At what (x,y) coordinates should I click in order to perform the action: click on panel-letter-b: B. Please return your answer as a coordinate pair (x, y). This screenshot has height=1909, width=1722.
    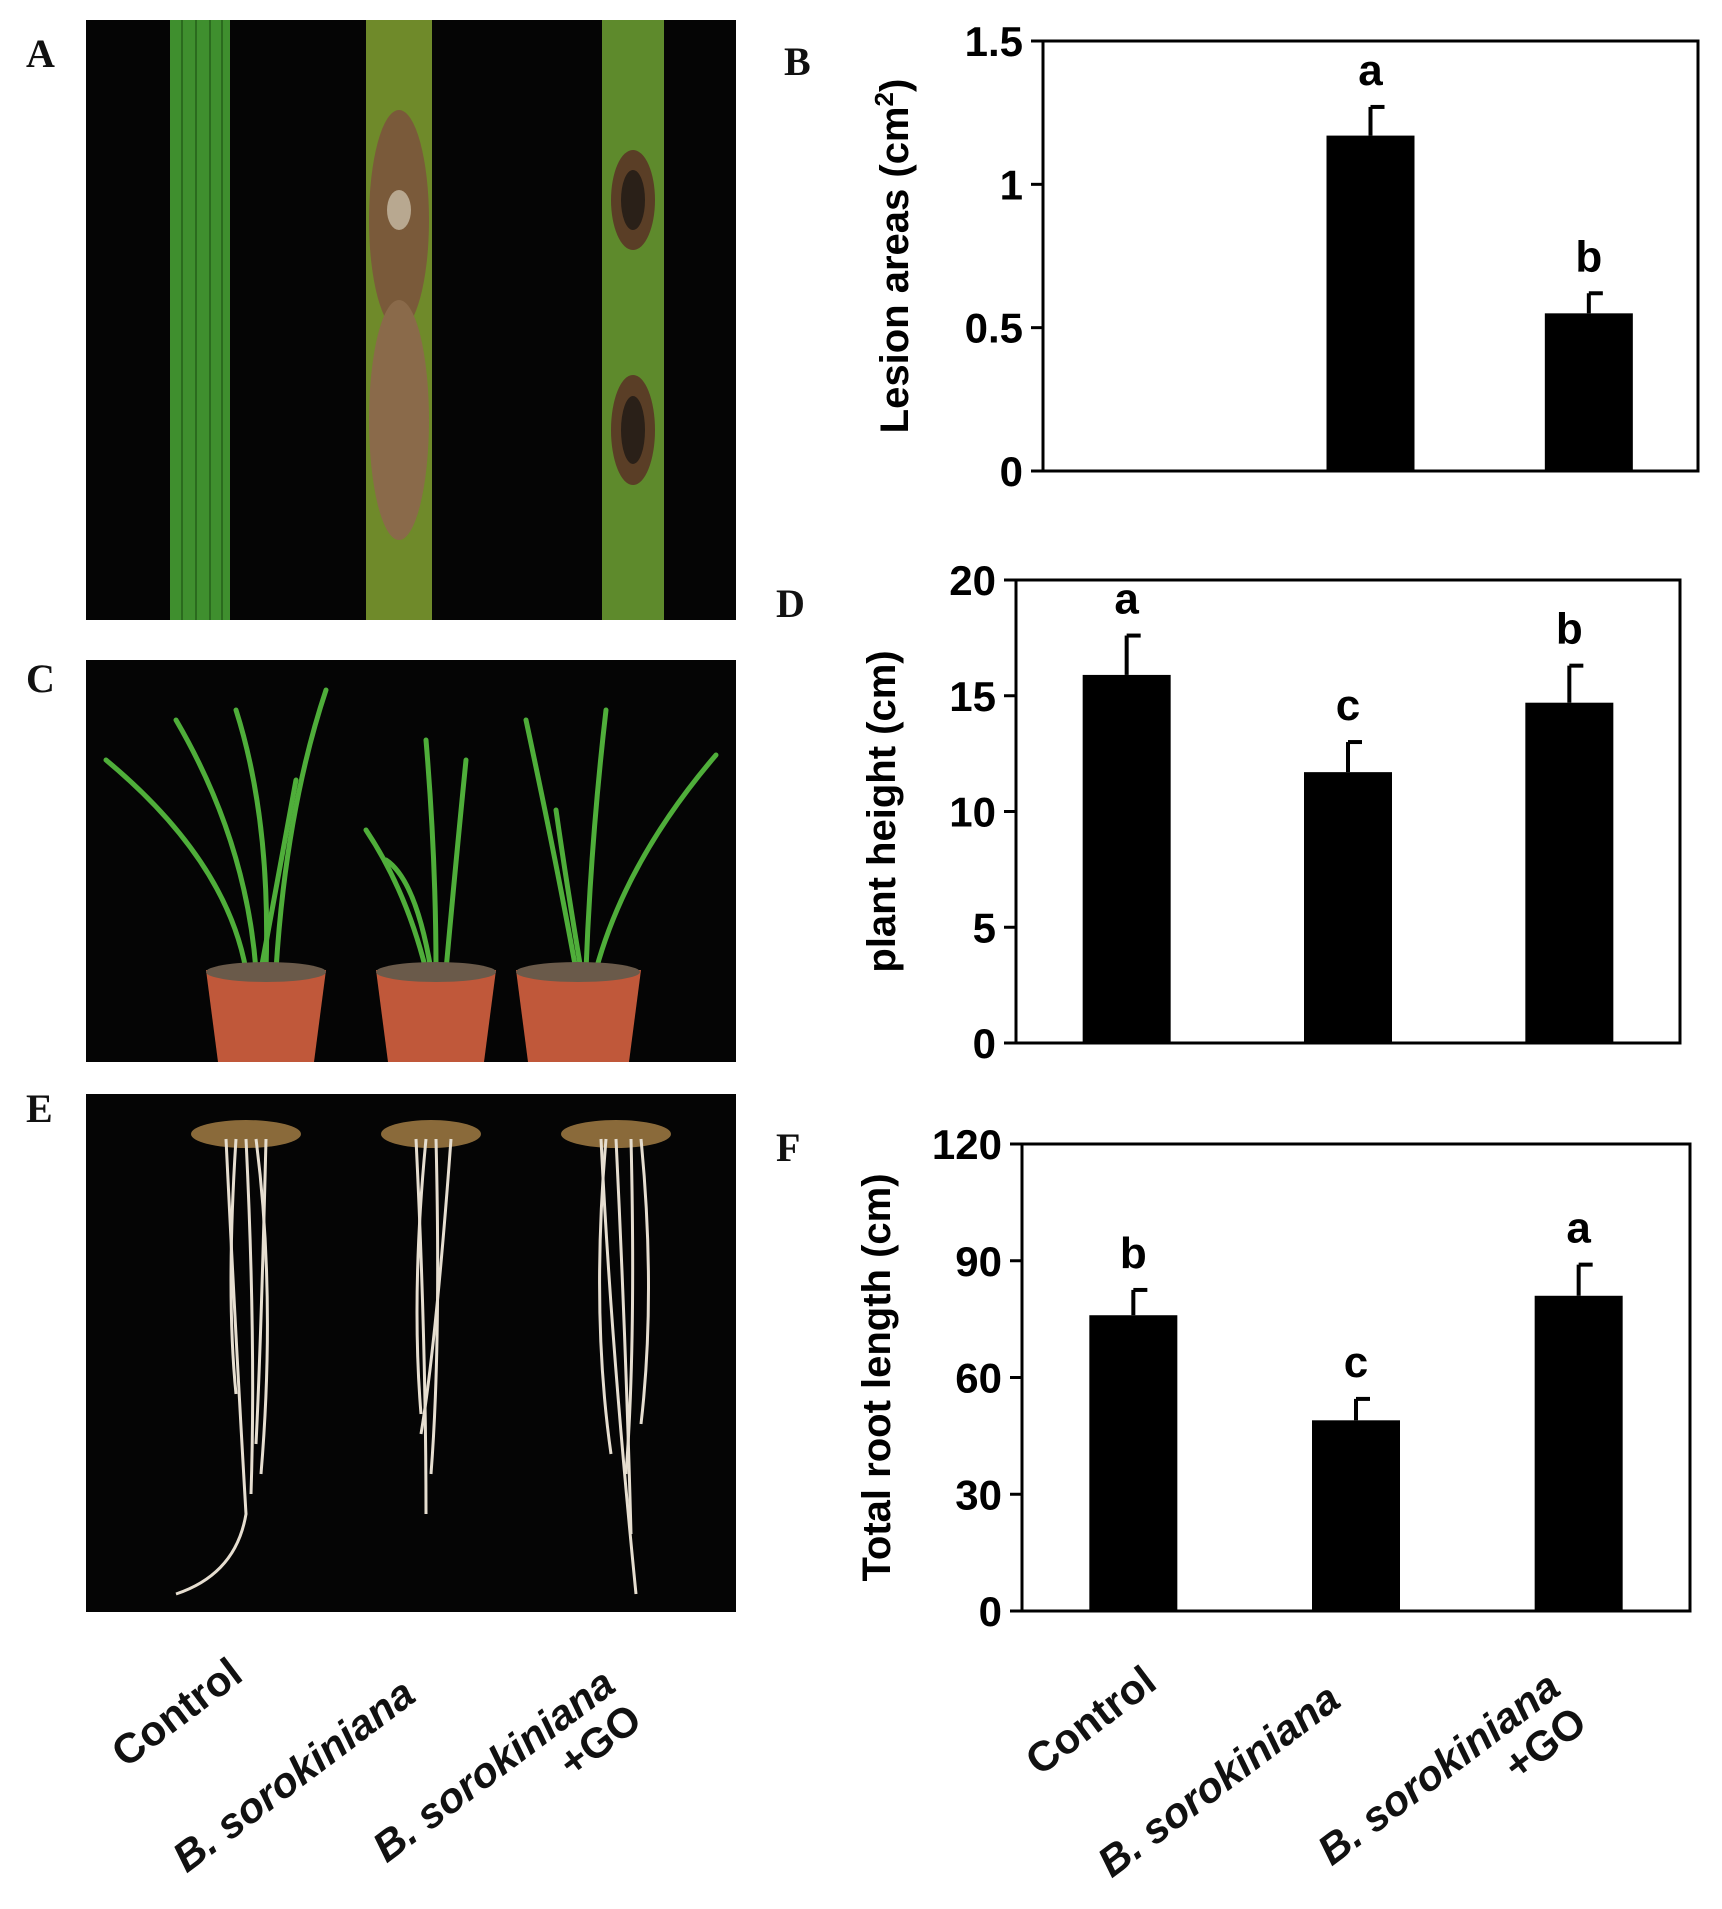
    Looking at the image, I should click on (797, 61).